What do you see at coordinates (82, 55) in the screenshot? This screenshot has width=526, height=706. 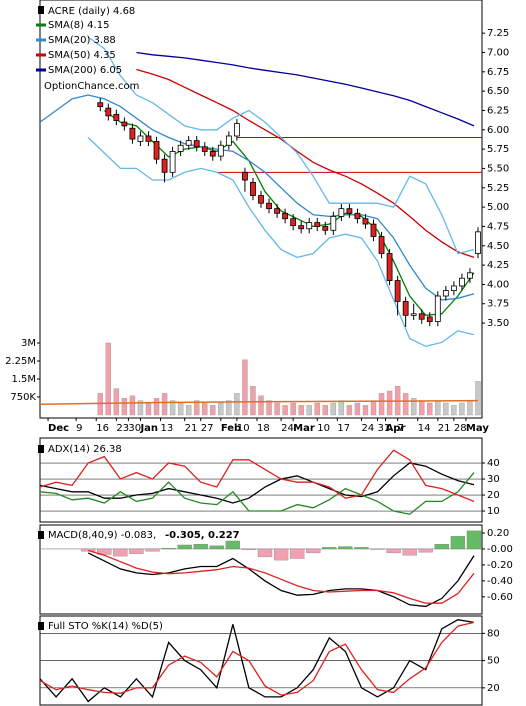 I see `legend-label: SMA(50) 4.35` at bounding box center [82, 55].